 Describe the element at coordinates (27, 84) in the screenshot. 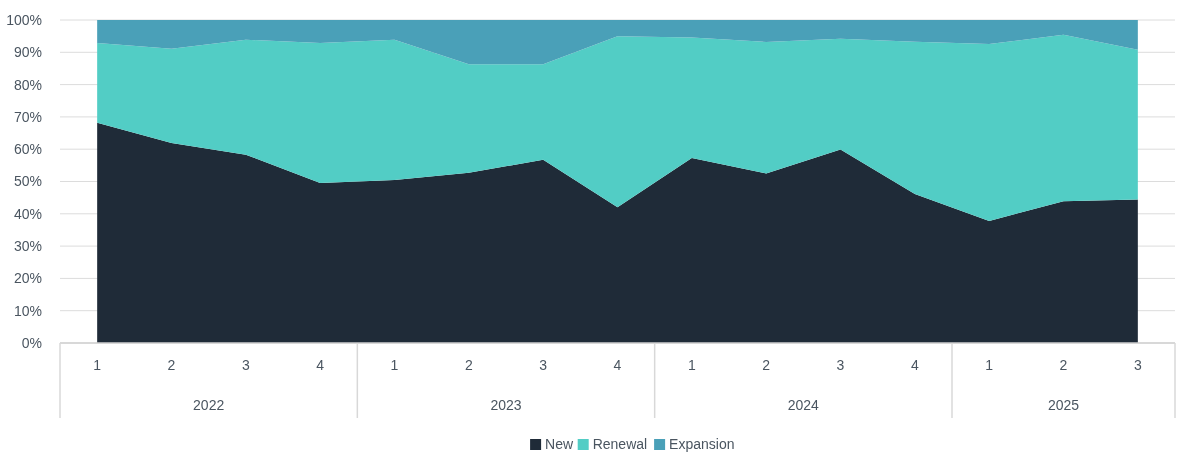

I see `y-tick-label: 80%` at that location.